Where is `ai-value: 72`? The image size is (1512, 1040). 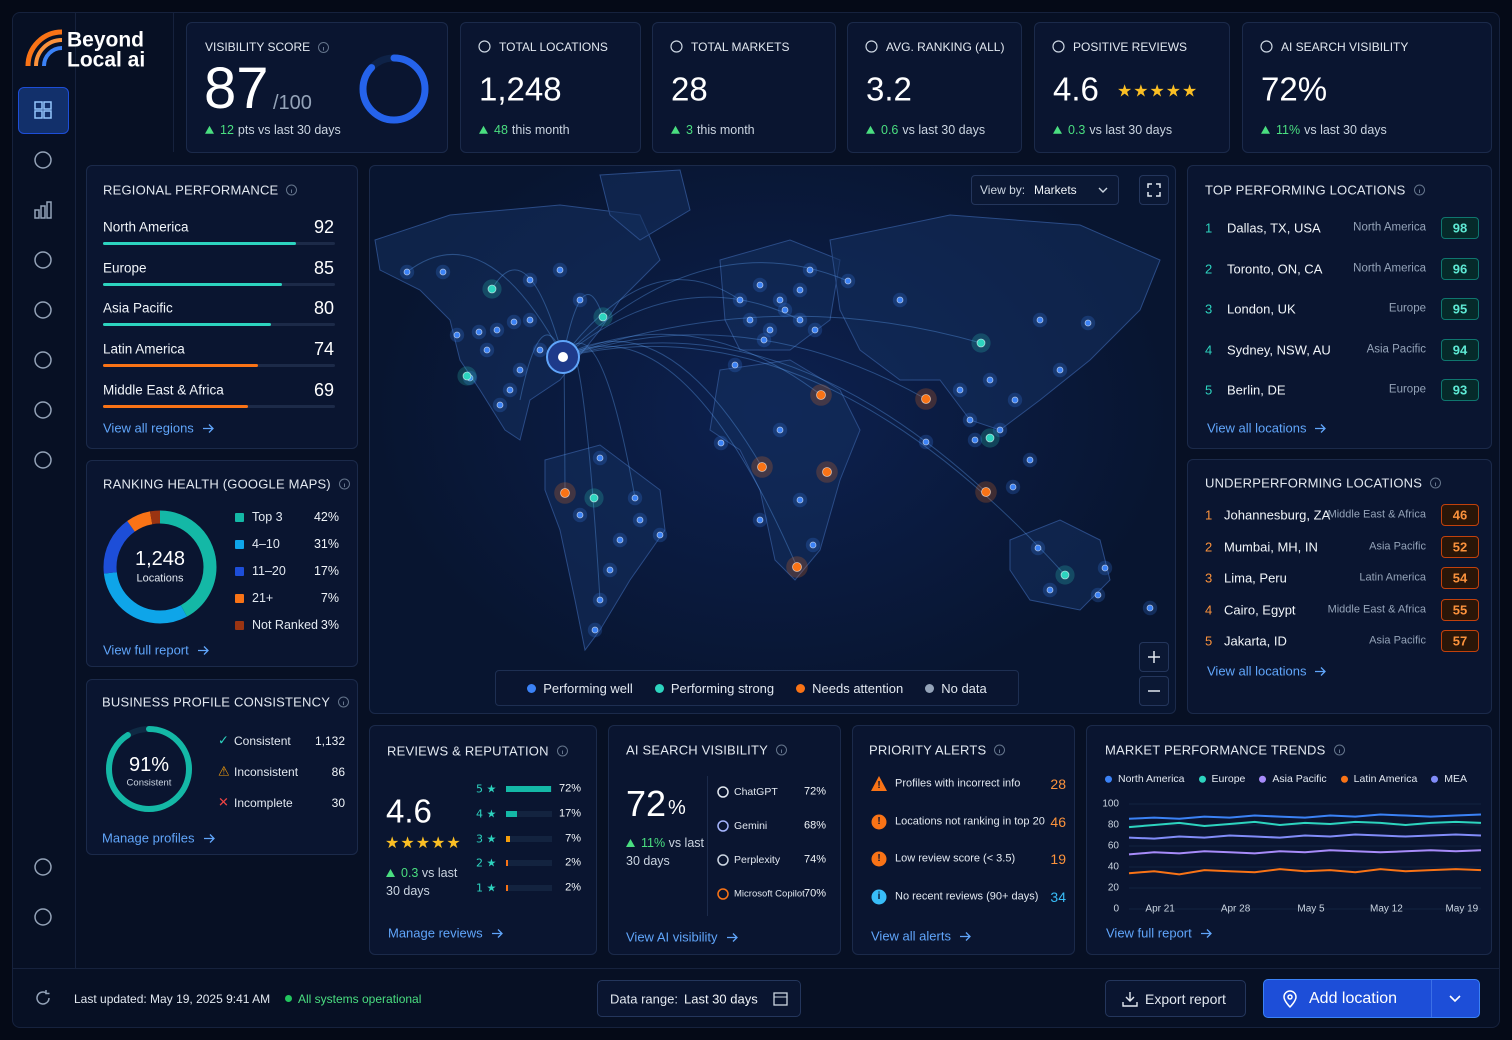
ai-value: 72 is located at coordinates (646, 803).